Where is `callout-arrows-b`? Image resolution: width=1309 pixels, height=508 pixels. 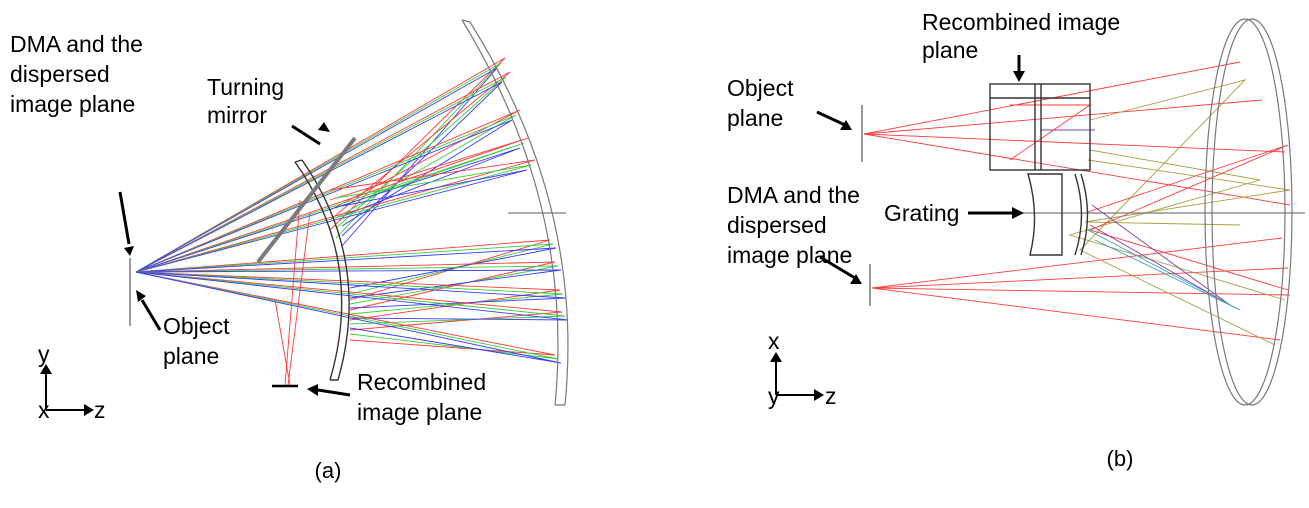 callout-arrows-b is located at coordinates (920, 169).